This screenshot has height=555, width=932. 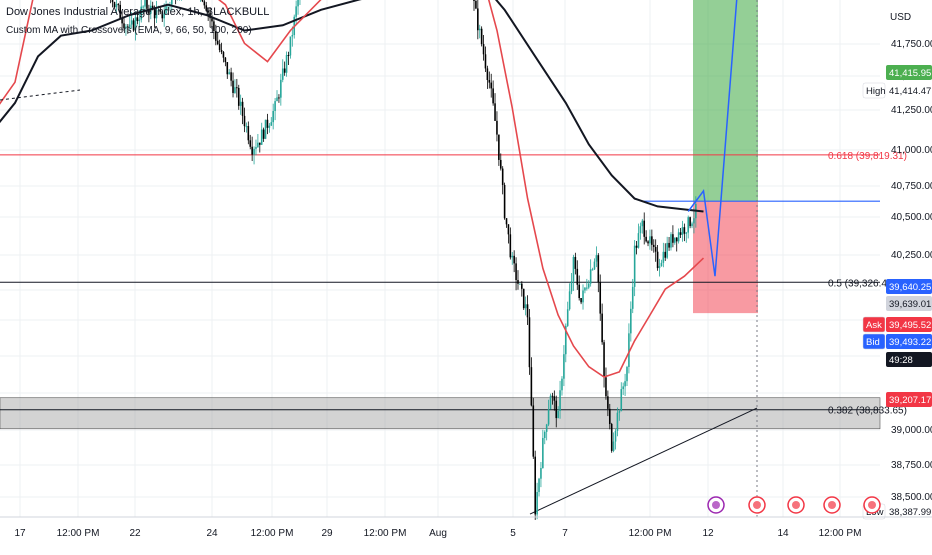 I want to click on price-badge-label: 39,640.25, so click(x=910, y=287).